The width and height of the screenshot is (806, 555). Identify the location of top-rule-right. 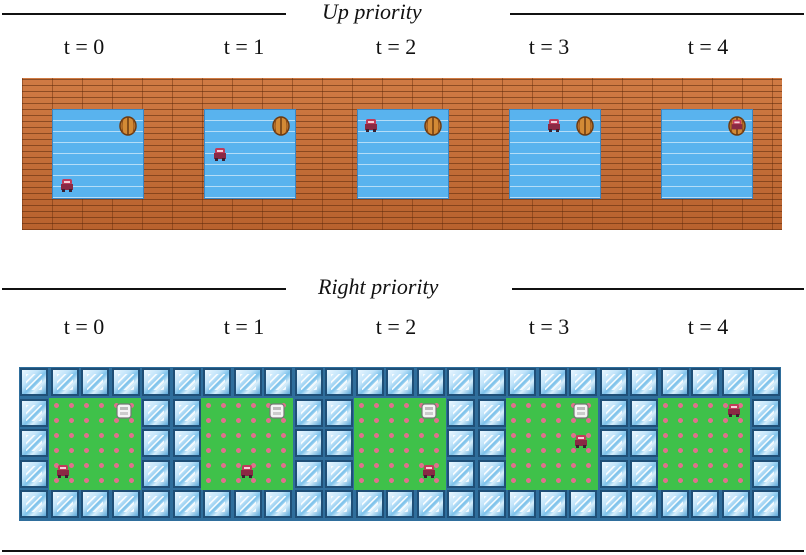
(657, 14).